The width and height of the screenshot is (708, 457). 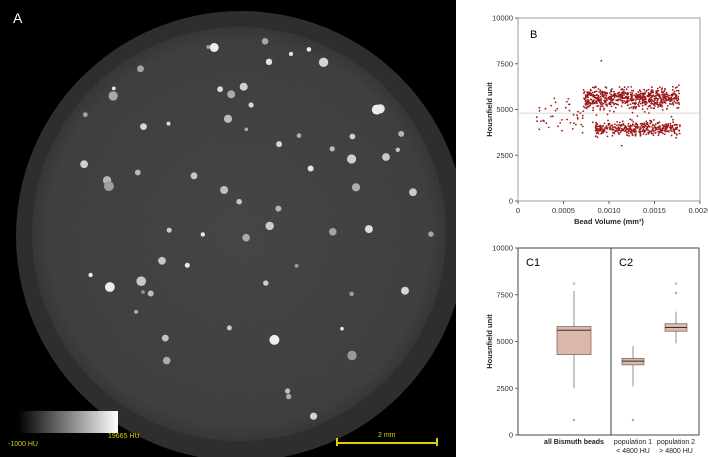 I want to click on subpanel-frame-c2, so click(x=655, y=341).